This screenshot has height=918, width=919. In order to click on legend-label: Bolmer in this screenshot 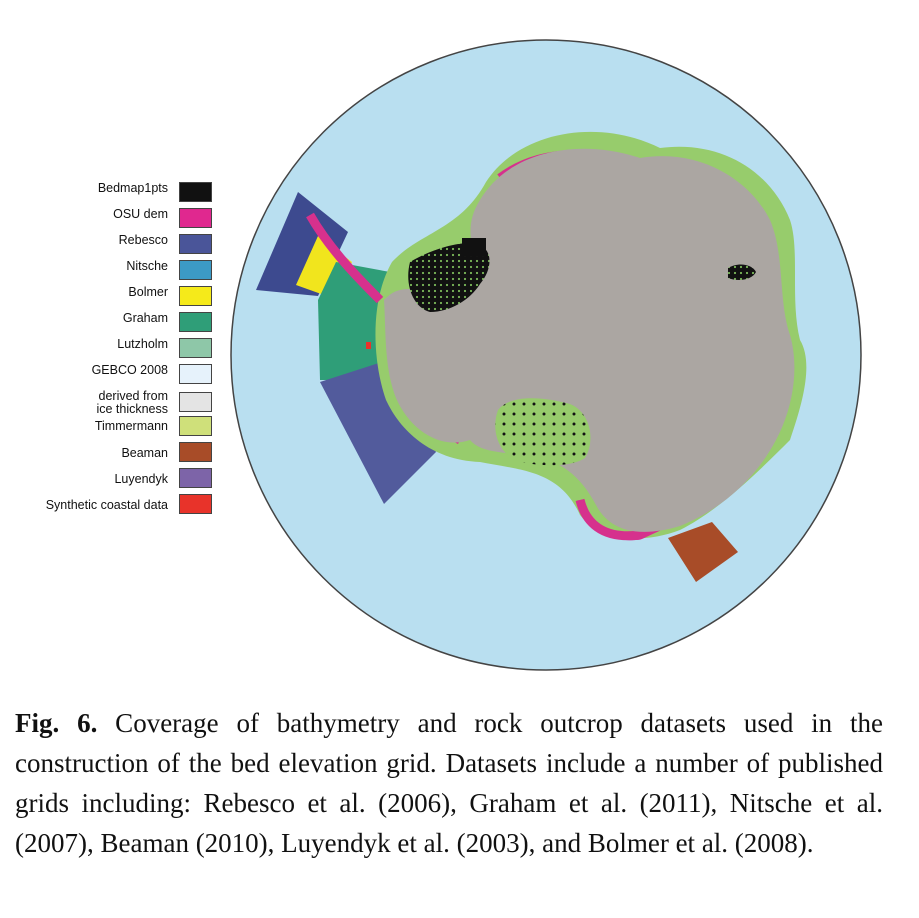, I will do `click(148, 292)`.